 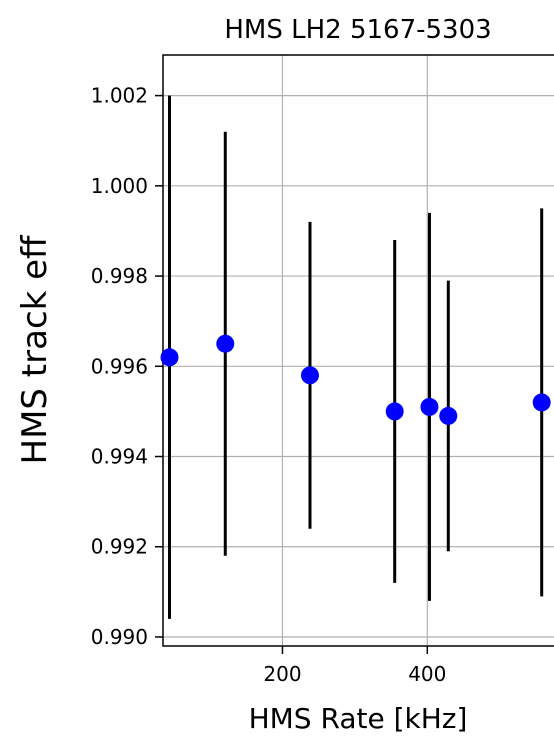 What do you see at coordinates (358, 718) in the screenshot?
I see `x-axis-title: HMS Rate [kHz]` at bounding box center [358, 718].